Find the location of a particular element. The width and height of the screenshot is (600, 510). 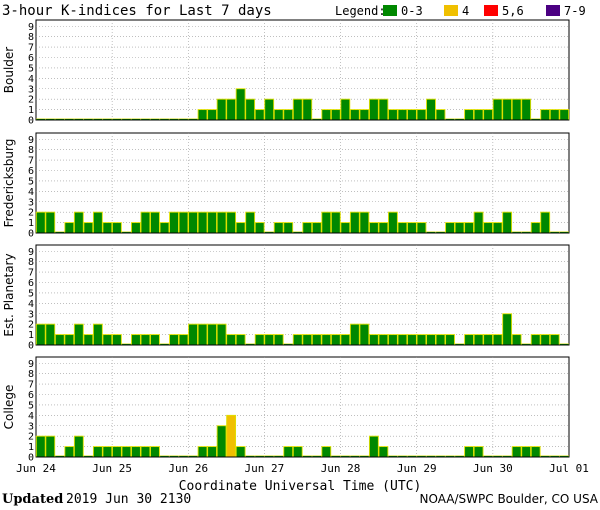

station-label: Fredericksburg is located at coordinates (9, 183).